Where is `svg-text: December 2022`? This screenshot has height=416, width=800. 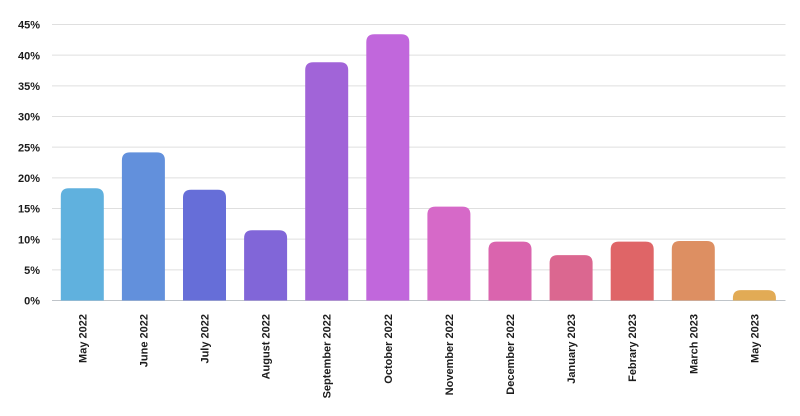
svg-text: December 2022 is located at coordinates (511, 354).